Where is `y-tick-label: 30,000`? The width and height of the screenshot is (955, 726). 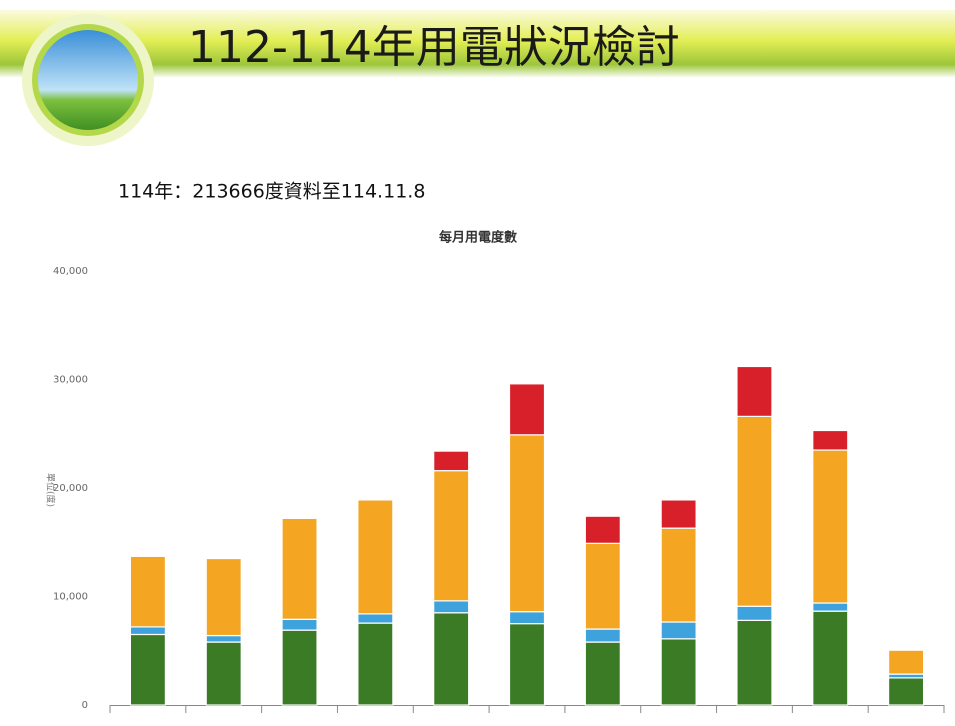
y-tick-label: 30,000 is located at coordinates (70, 380).